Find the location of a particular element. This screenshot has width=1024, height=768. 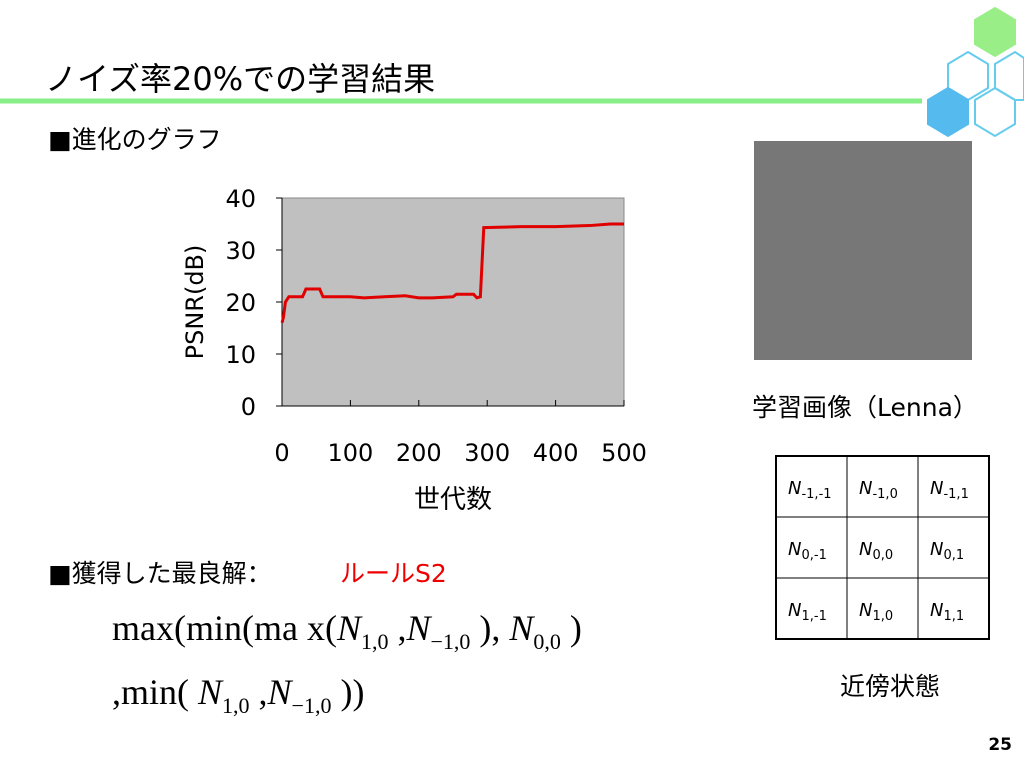

cell-subscript: -1,-1 is located at coordinates (816, 494).